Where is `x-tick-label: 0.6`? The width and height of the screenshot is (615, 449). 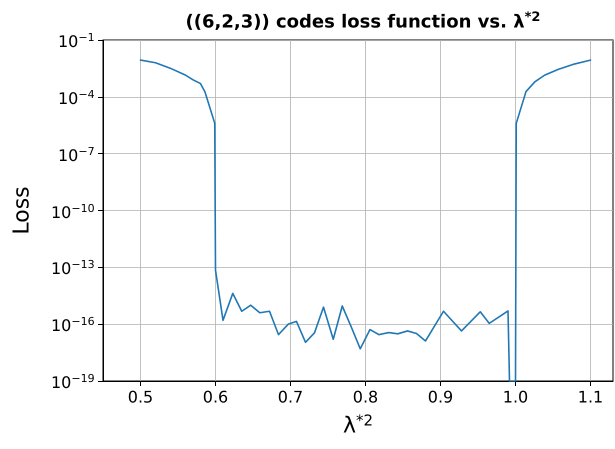
x-tick-label: 0.6 is located at coordinates (215, 397).